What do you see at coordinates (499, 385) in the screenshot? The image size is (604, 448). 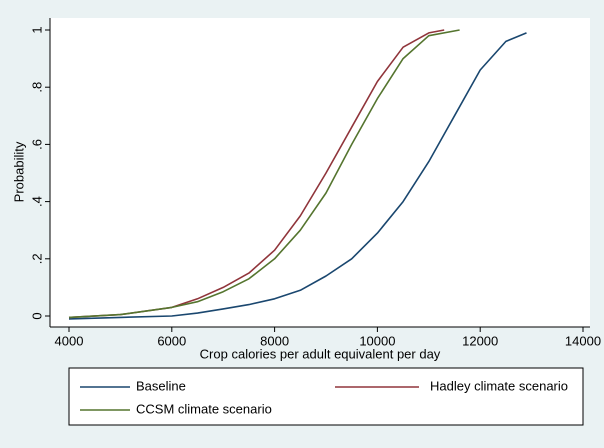 I see `legend-entry: Hadley climate scenario` at bounding box center [499, 385].